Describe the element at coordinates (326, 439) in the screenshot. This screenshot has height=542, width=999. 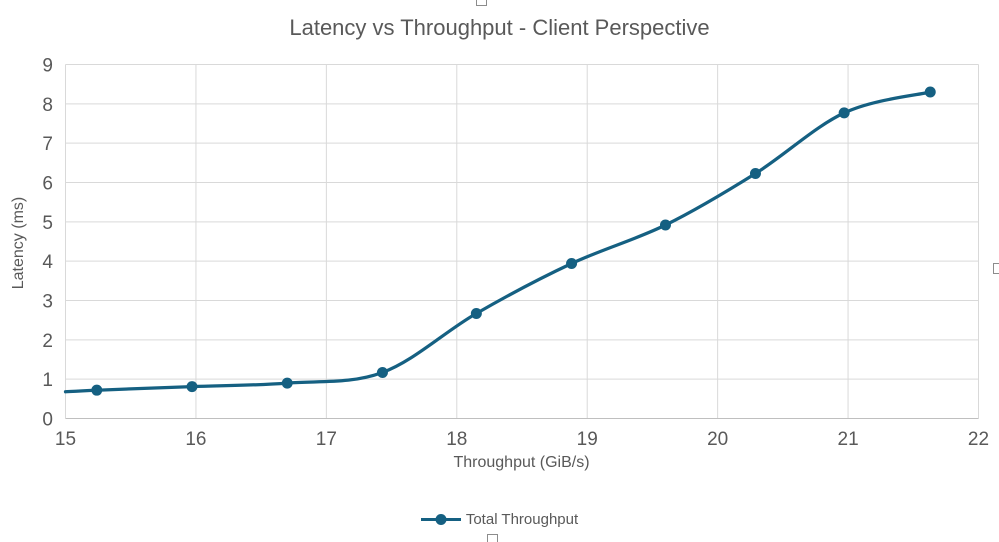
I see `x-tick-label: 17` at that location.